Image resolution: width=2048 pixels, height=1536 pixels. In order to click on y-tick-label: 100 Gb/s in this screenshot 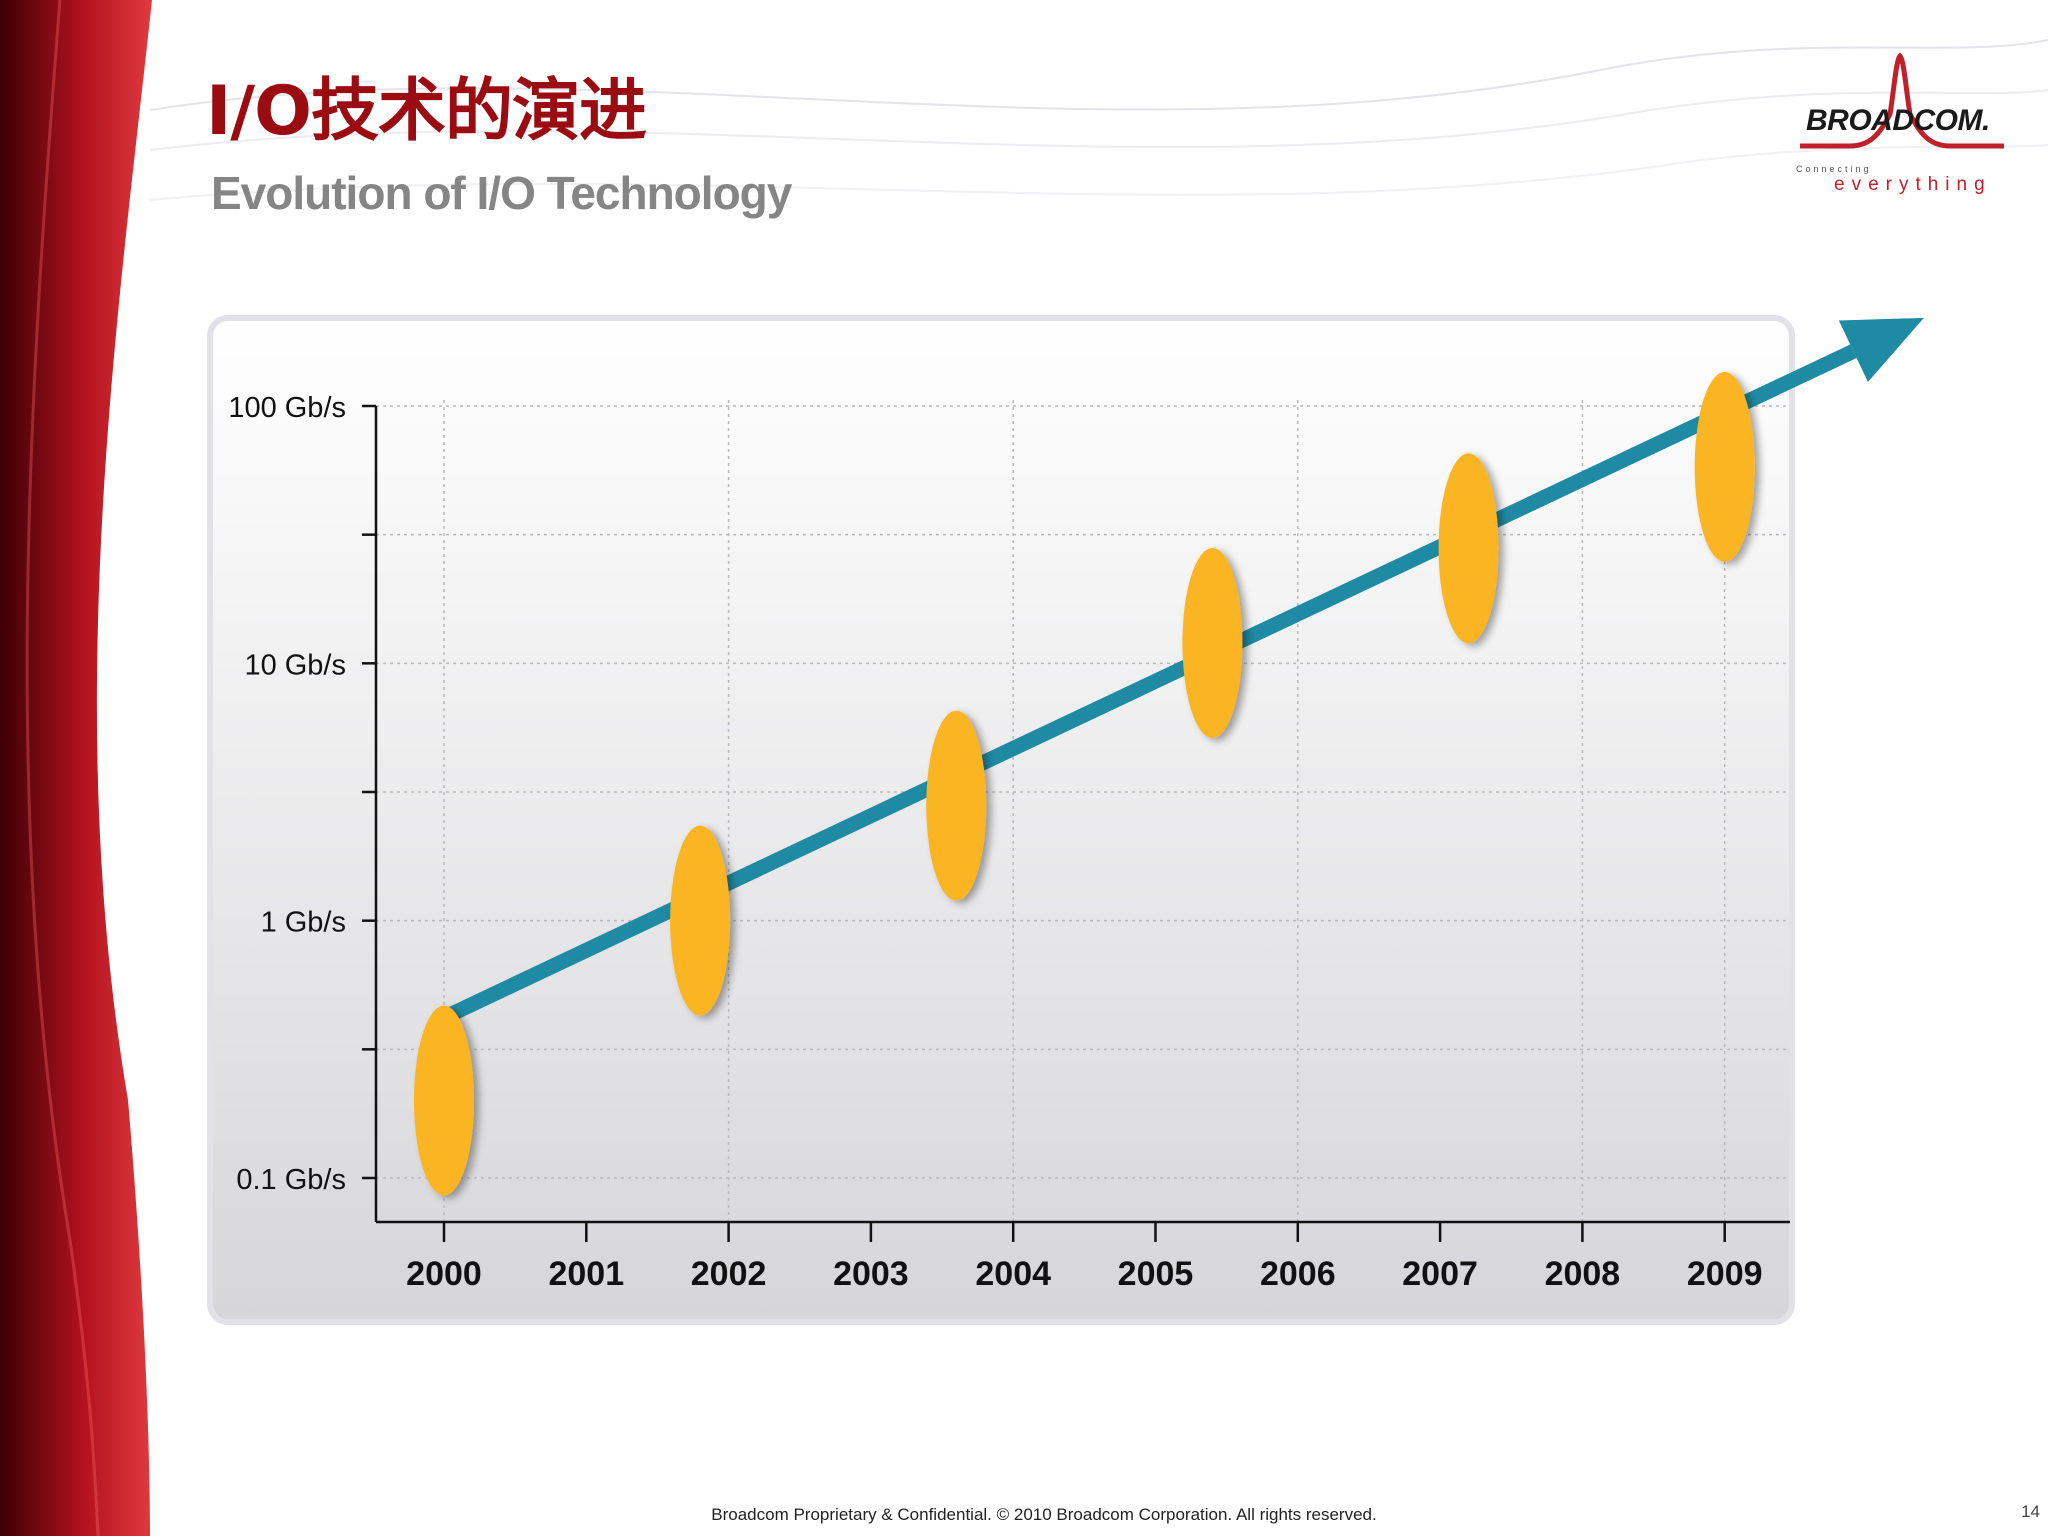, I will do `click(287, 408)`.